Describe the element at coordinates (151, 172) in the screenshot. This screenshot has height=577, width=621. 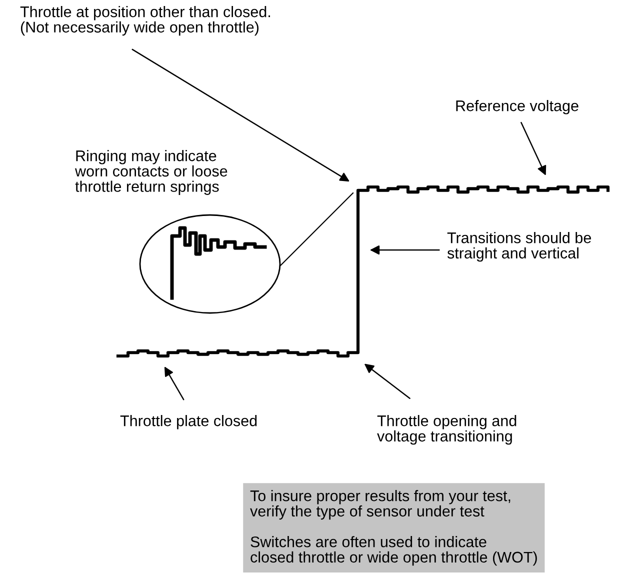
I see `annotation: Ringing may indicate worn contacts or loose throttle return springs` at that location.